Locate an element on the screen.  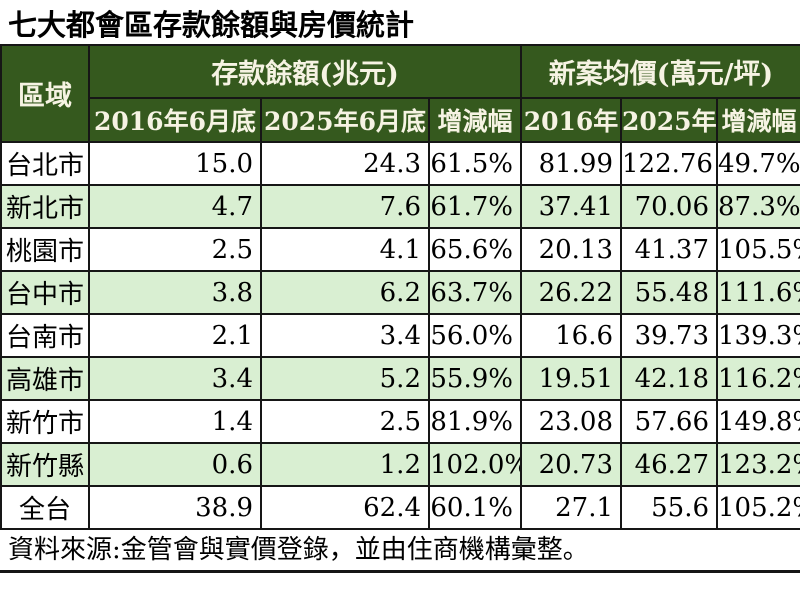
value-cell: 37.41 is located at coordinates (571, 206).